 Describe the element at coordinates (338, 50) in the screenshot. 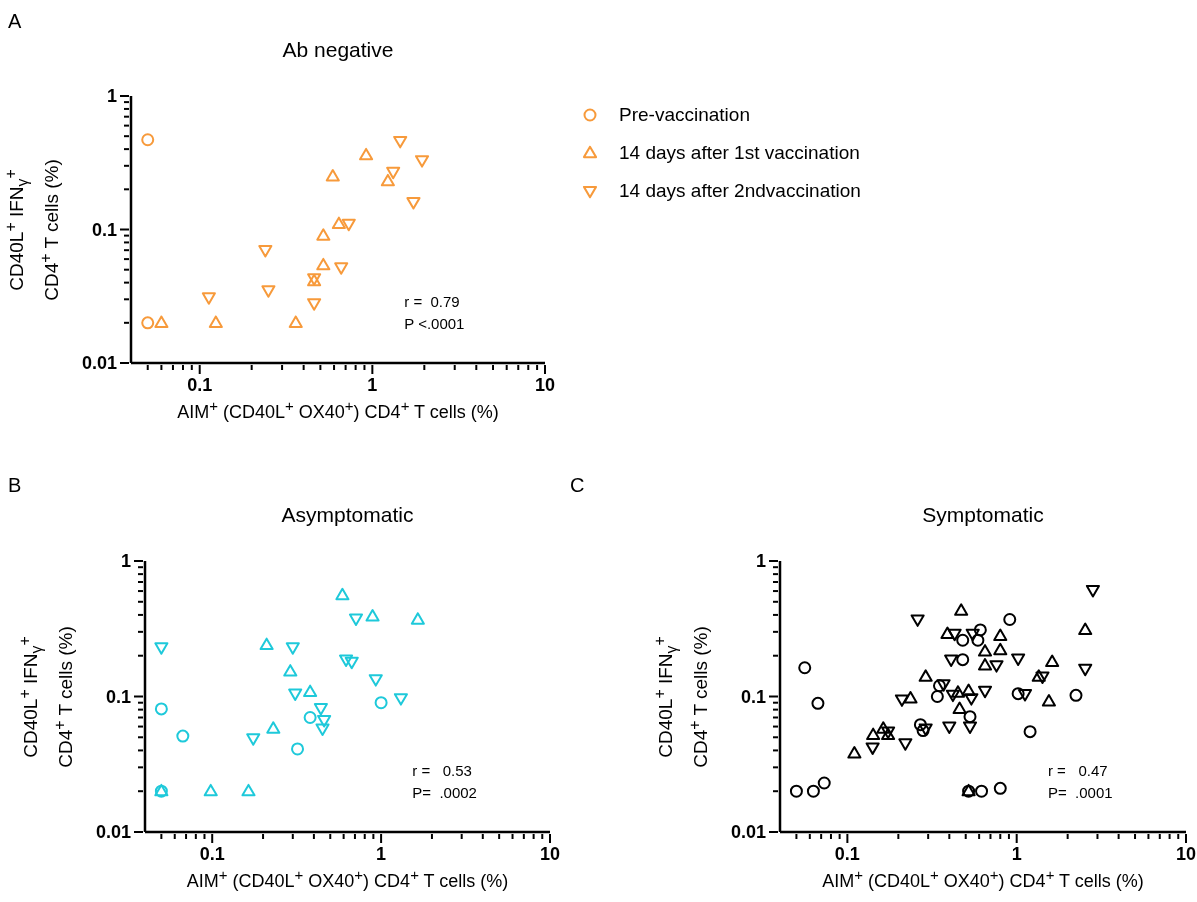

I see `chart-title: Ab negative` at that location.